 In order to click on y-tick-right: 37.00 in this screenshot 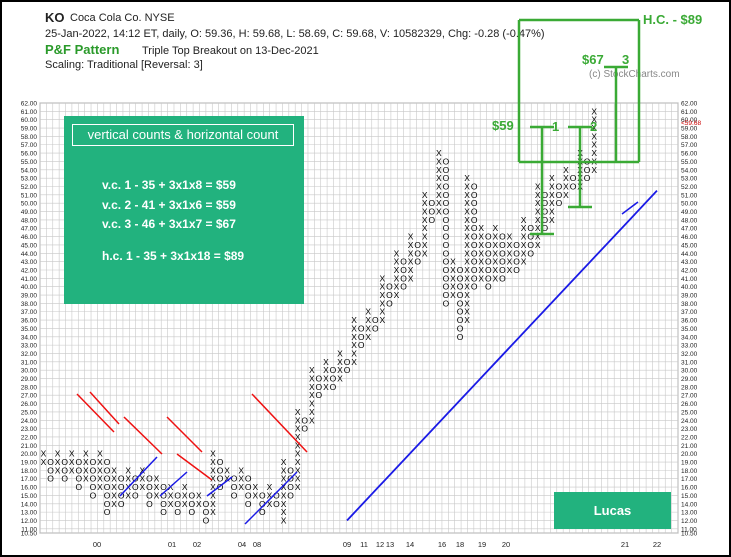, I will do `click(689, 312)`.